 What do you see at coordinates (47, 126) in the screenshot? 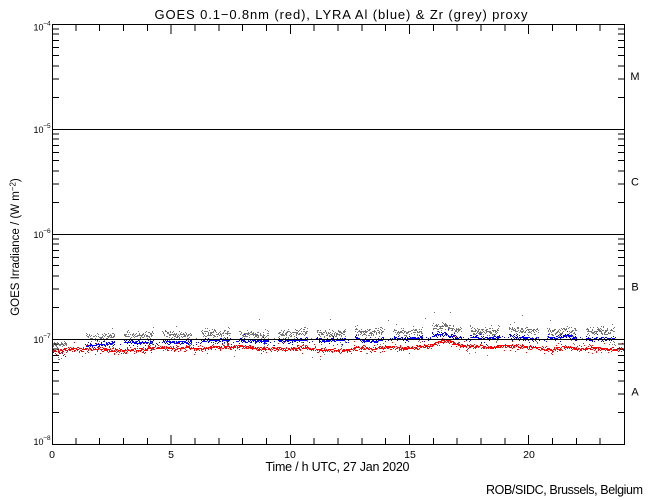
I see `svg-text: −5` at bounding box center [47, 126].